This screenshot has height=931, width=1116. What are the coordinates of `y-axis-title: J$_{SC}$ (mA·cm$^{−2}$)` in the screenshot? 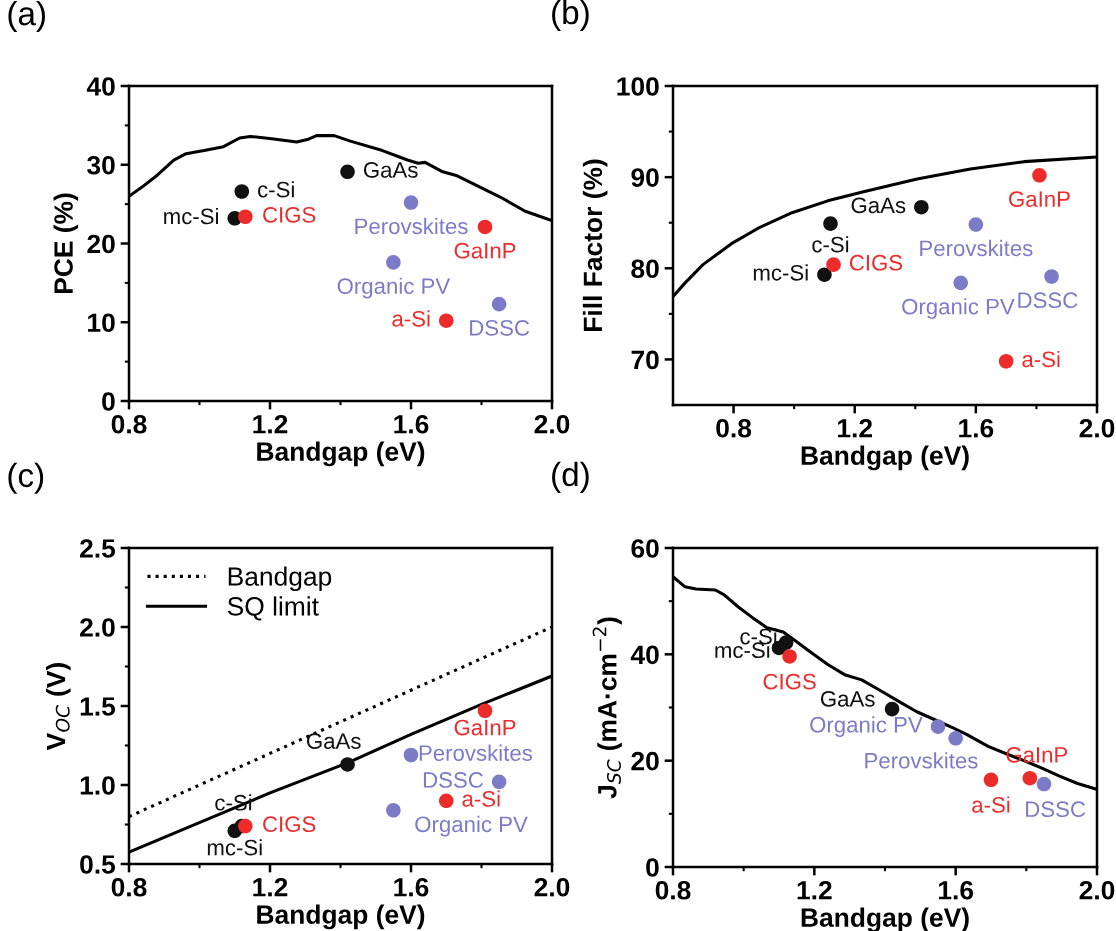 It's located at (607, 708).